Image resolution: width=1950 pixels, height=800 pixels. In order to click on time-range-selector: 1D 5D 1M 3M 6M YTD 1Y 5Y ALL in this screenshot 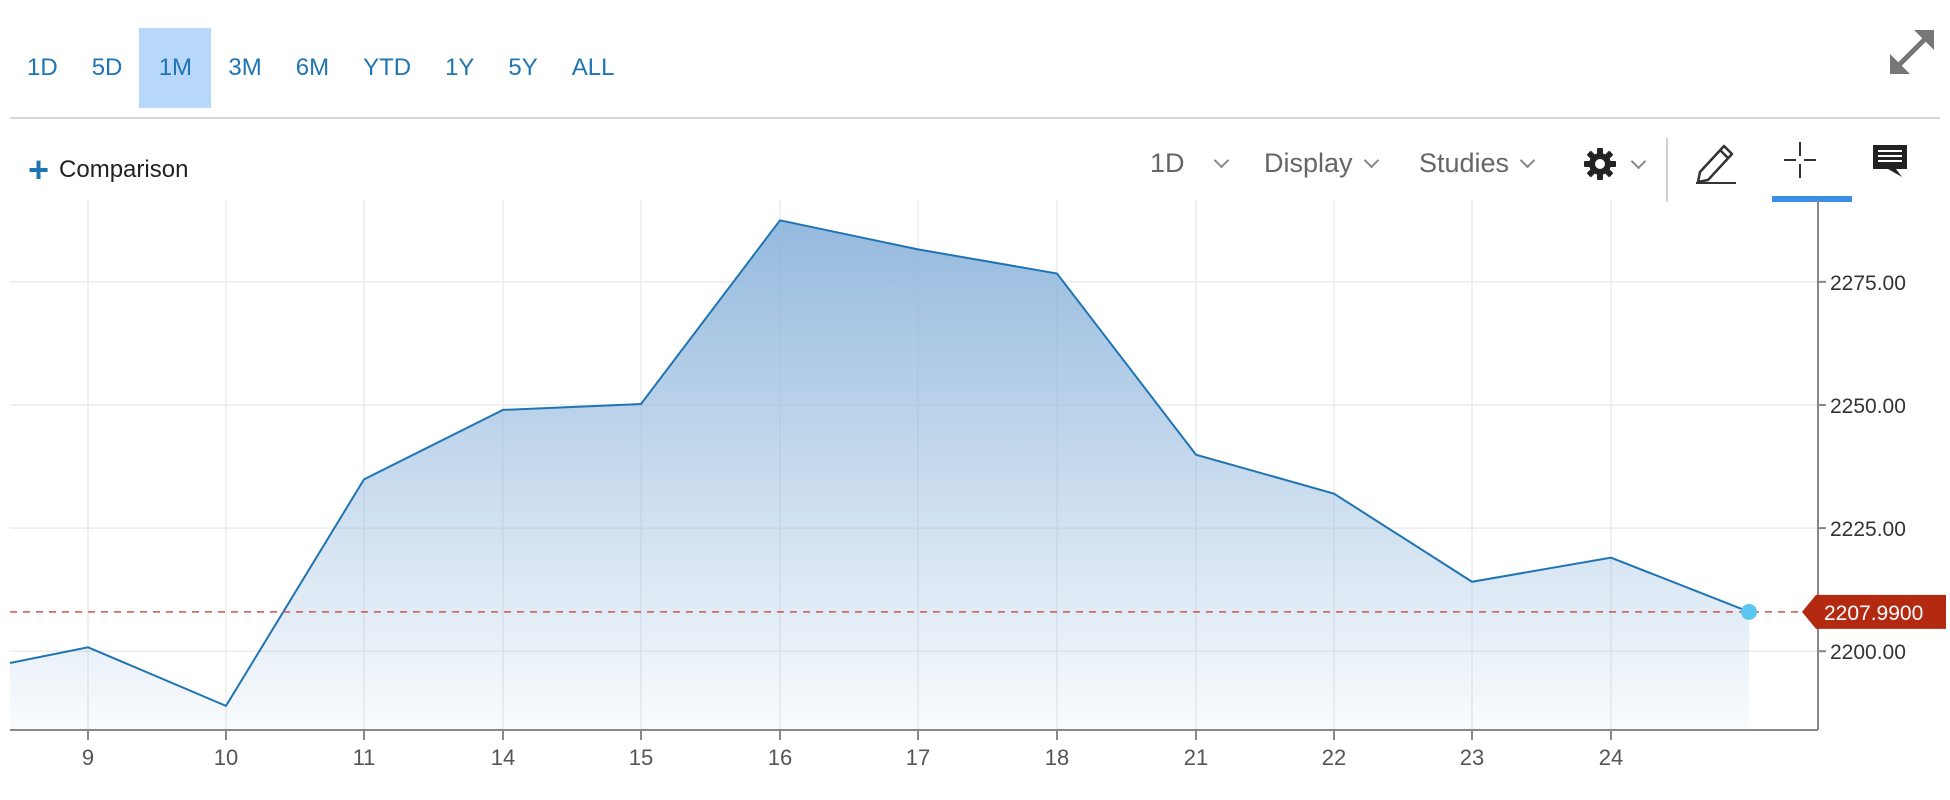, I will do `click(320, 68)`.